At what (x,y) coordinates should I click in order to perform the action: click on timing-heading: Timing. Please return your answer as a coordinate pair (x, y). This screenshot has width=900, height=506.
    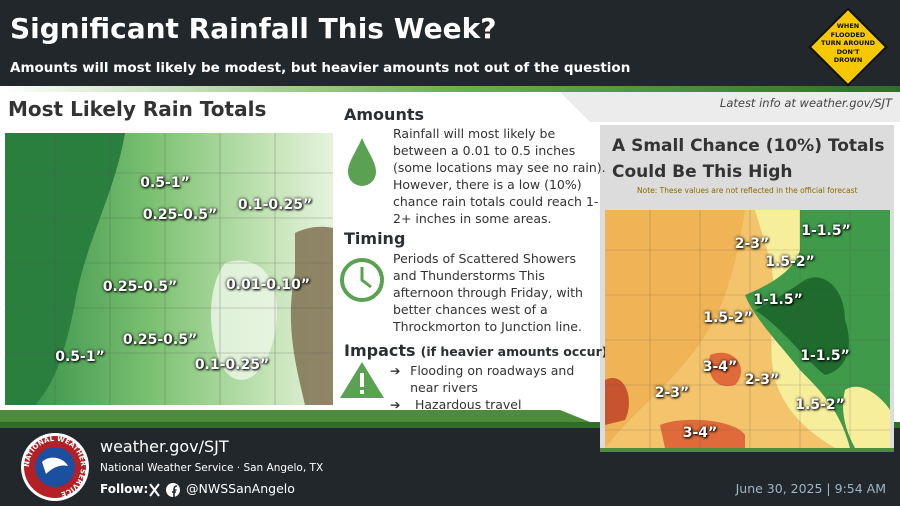
    Looking at the image, I should click on (375, 238).